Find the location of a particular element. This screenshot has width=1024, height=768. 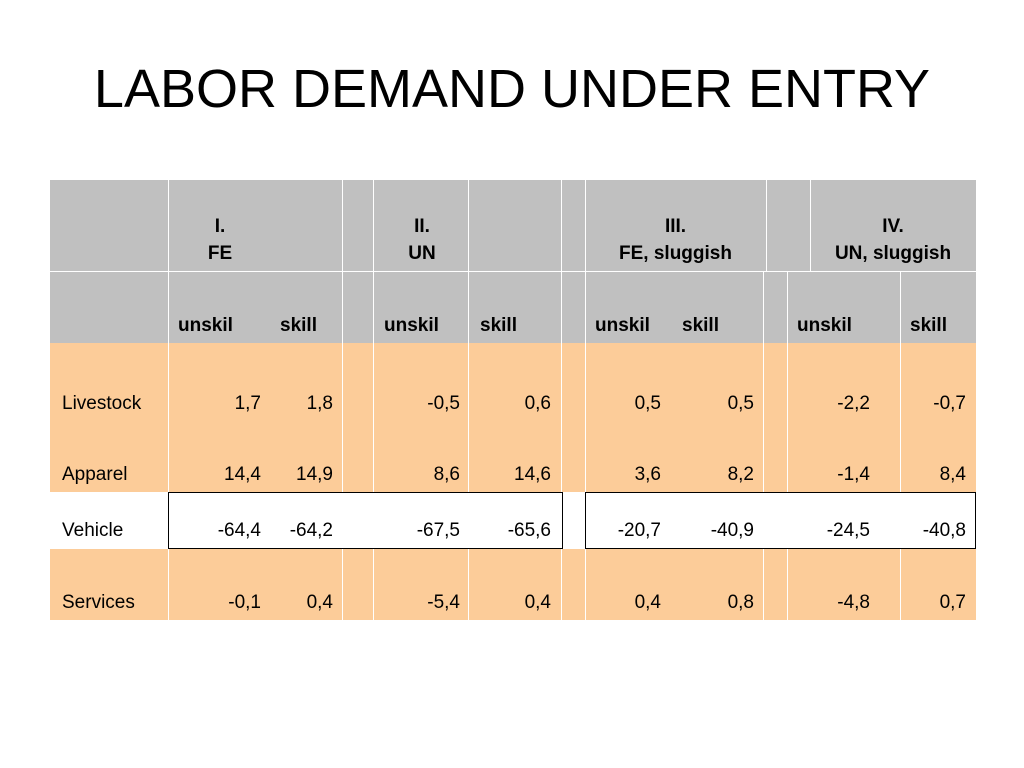

cell-services-fes-skill: 0,8 is located at coordinates (740, 602).